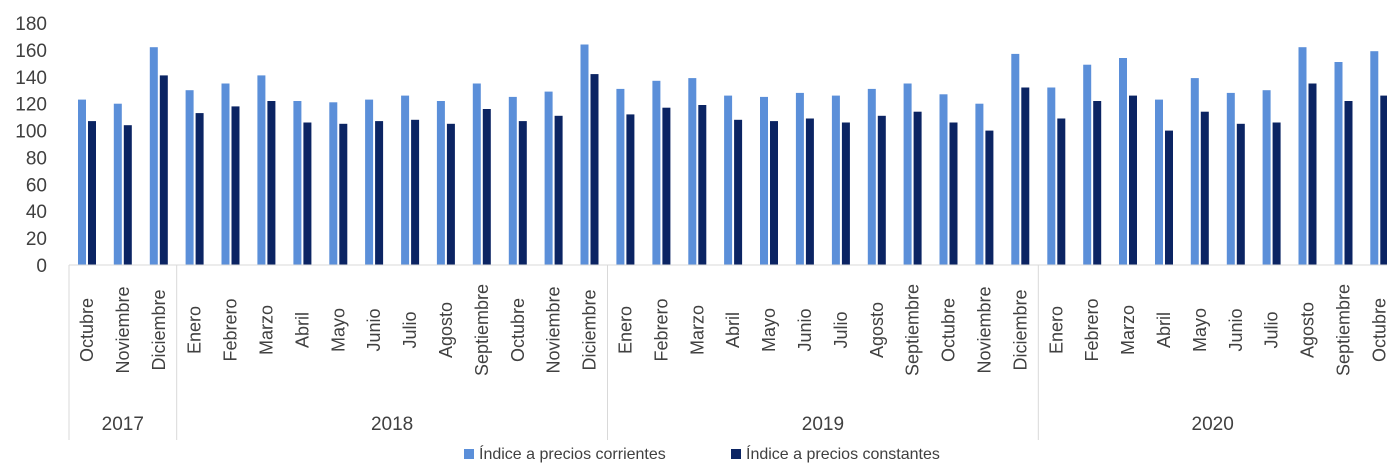 Image resolution: width=1387 pixels, height=467 pixels. What do you see at coordinates (31, 51) in the screenshot?
I see `y-tick-label: 160` at bounding box center [31, 51].